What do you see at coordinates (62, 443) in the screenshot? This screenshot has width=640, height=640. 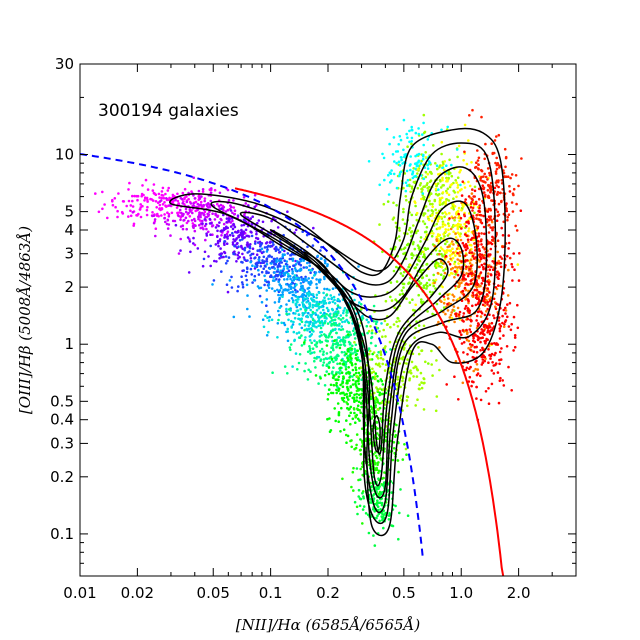 I see `y-tick-label: 0.3` at bounding box center [62, 443].